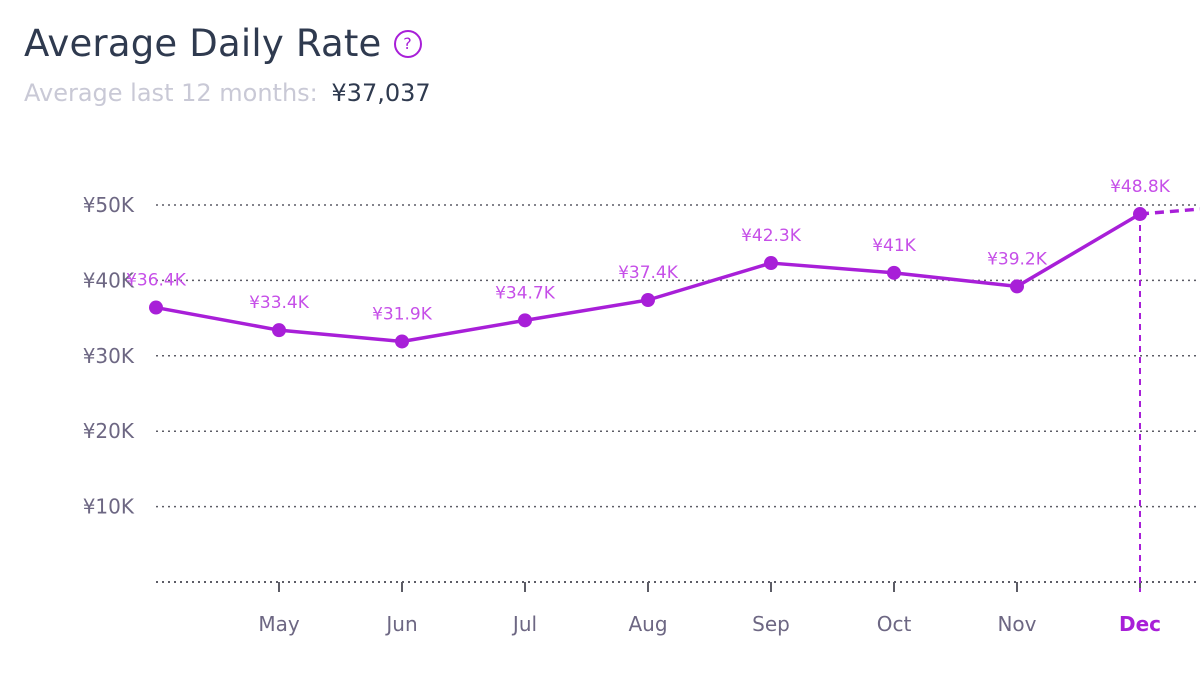  Describe the element at coordinates (1140, 624) in the screenshot. I see `x-tick-label: Dec` at that location.